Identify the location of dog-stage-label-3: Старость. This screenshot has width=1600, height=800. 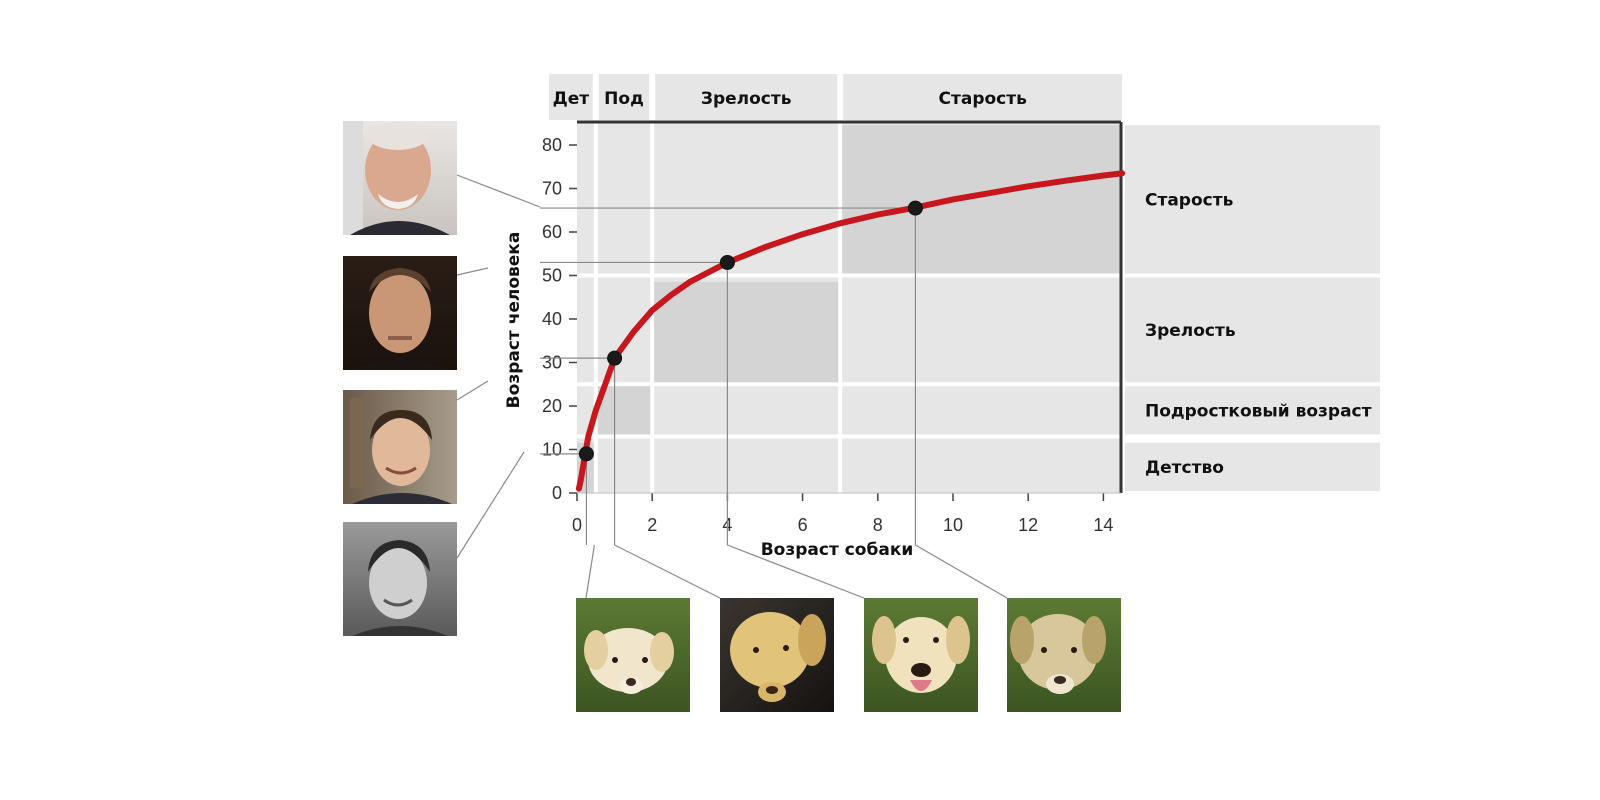
(983, 99).